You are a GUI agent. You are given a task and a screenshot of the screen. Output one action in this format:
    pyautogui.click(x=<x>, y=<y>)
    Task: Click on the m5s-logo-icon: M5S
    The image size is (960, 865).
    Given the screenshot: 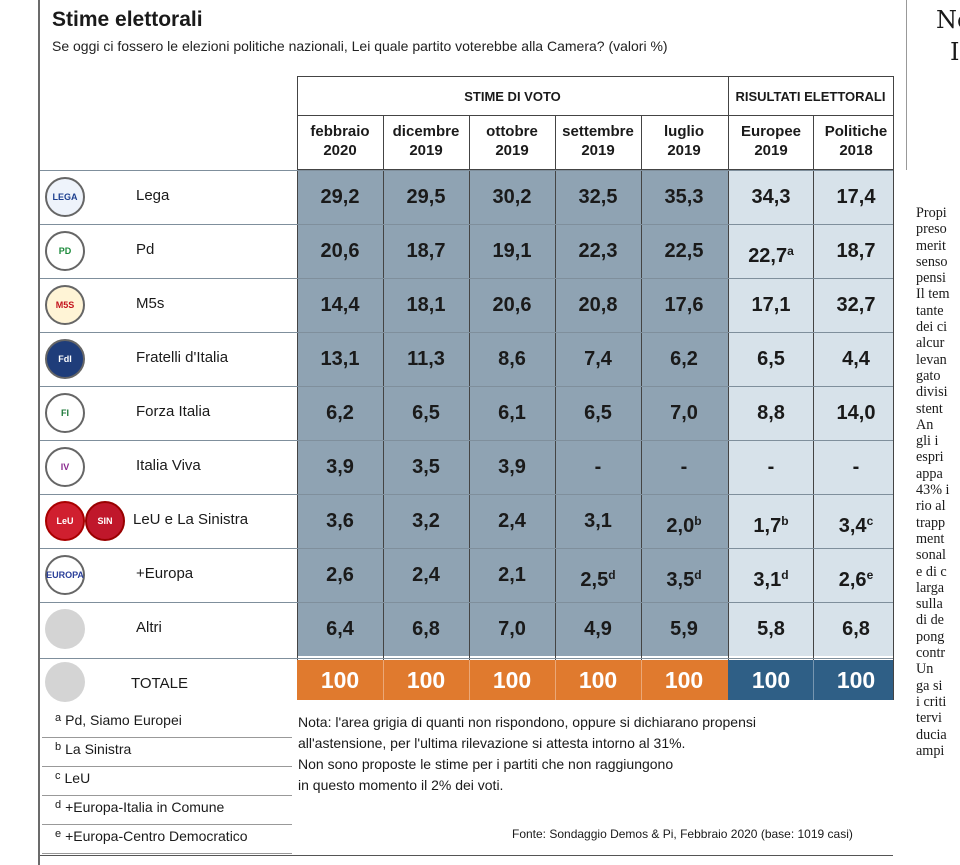 What is the action you would take?
    pyautogui.click(x=65, y=305)
    